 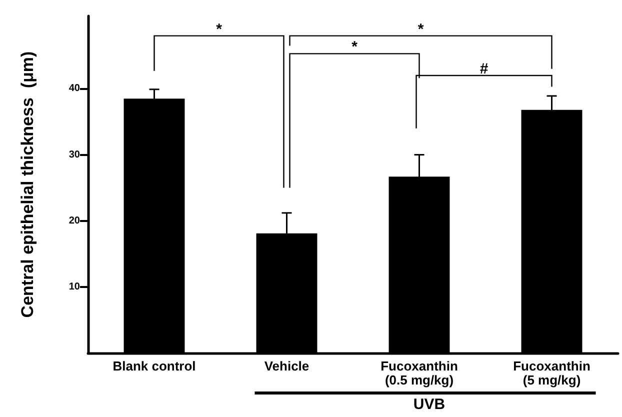 I want to click on annotation: #, so click(x=484, y=69).